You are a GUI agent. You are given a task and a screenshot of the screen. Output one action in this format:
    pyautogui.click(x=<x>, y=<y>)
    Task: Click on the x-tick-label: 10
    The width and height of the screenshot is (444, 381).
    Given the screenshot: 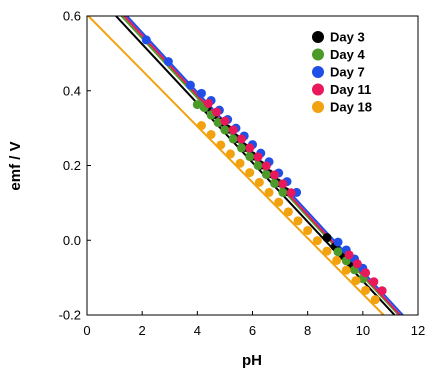 What is the action you would take?
    pyautogui.click(x=363, y=330)
    